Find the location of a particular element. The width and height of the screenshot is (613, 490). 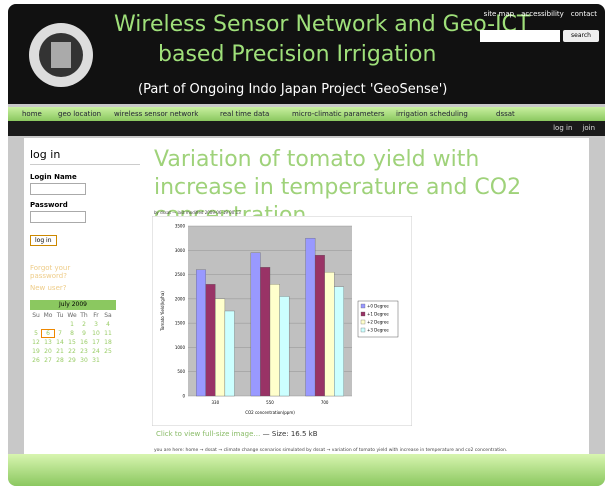

date: 16 is located at coordinates (84, 342).